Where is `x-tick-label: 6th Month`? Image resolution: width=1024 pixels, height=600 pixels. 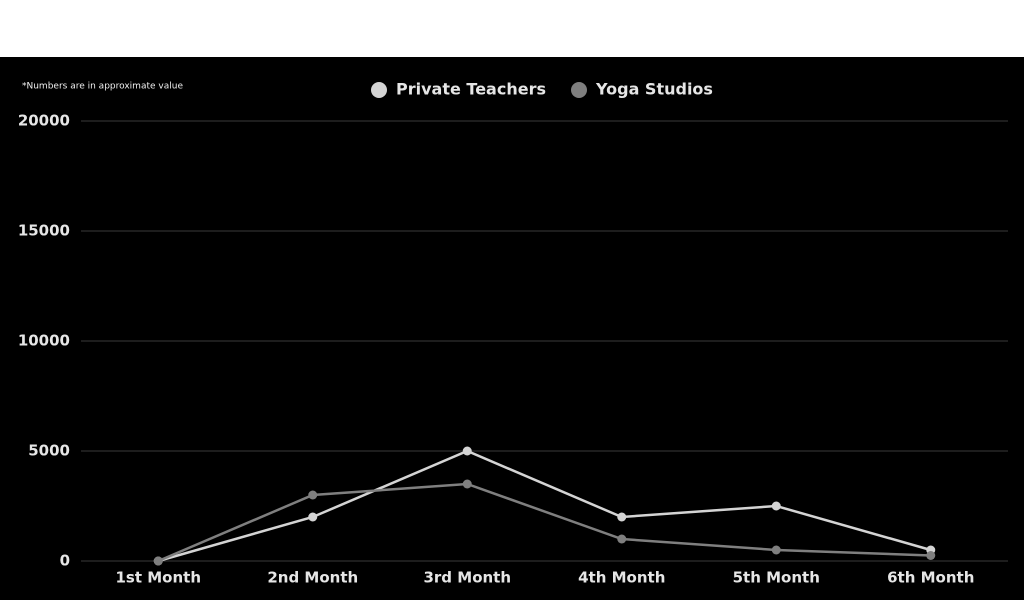
x-tick-label: 6th Month is located at coordinates (930, 578).